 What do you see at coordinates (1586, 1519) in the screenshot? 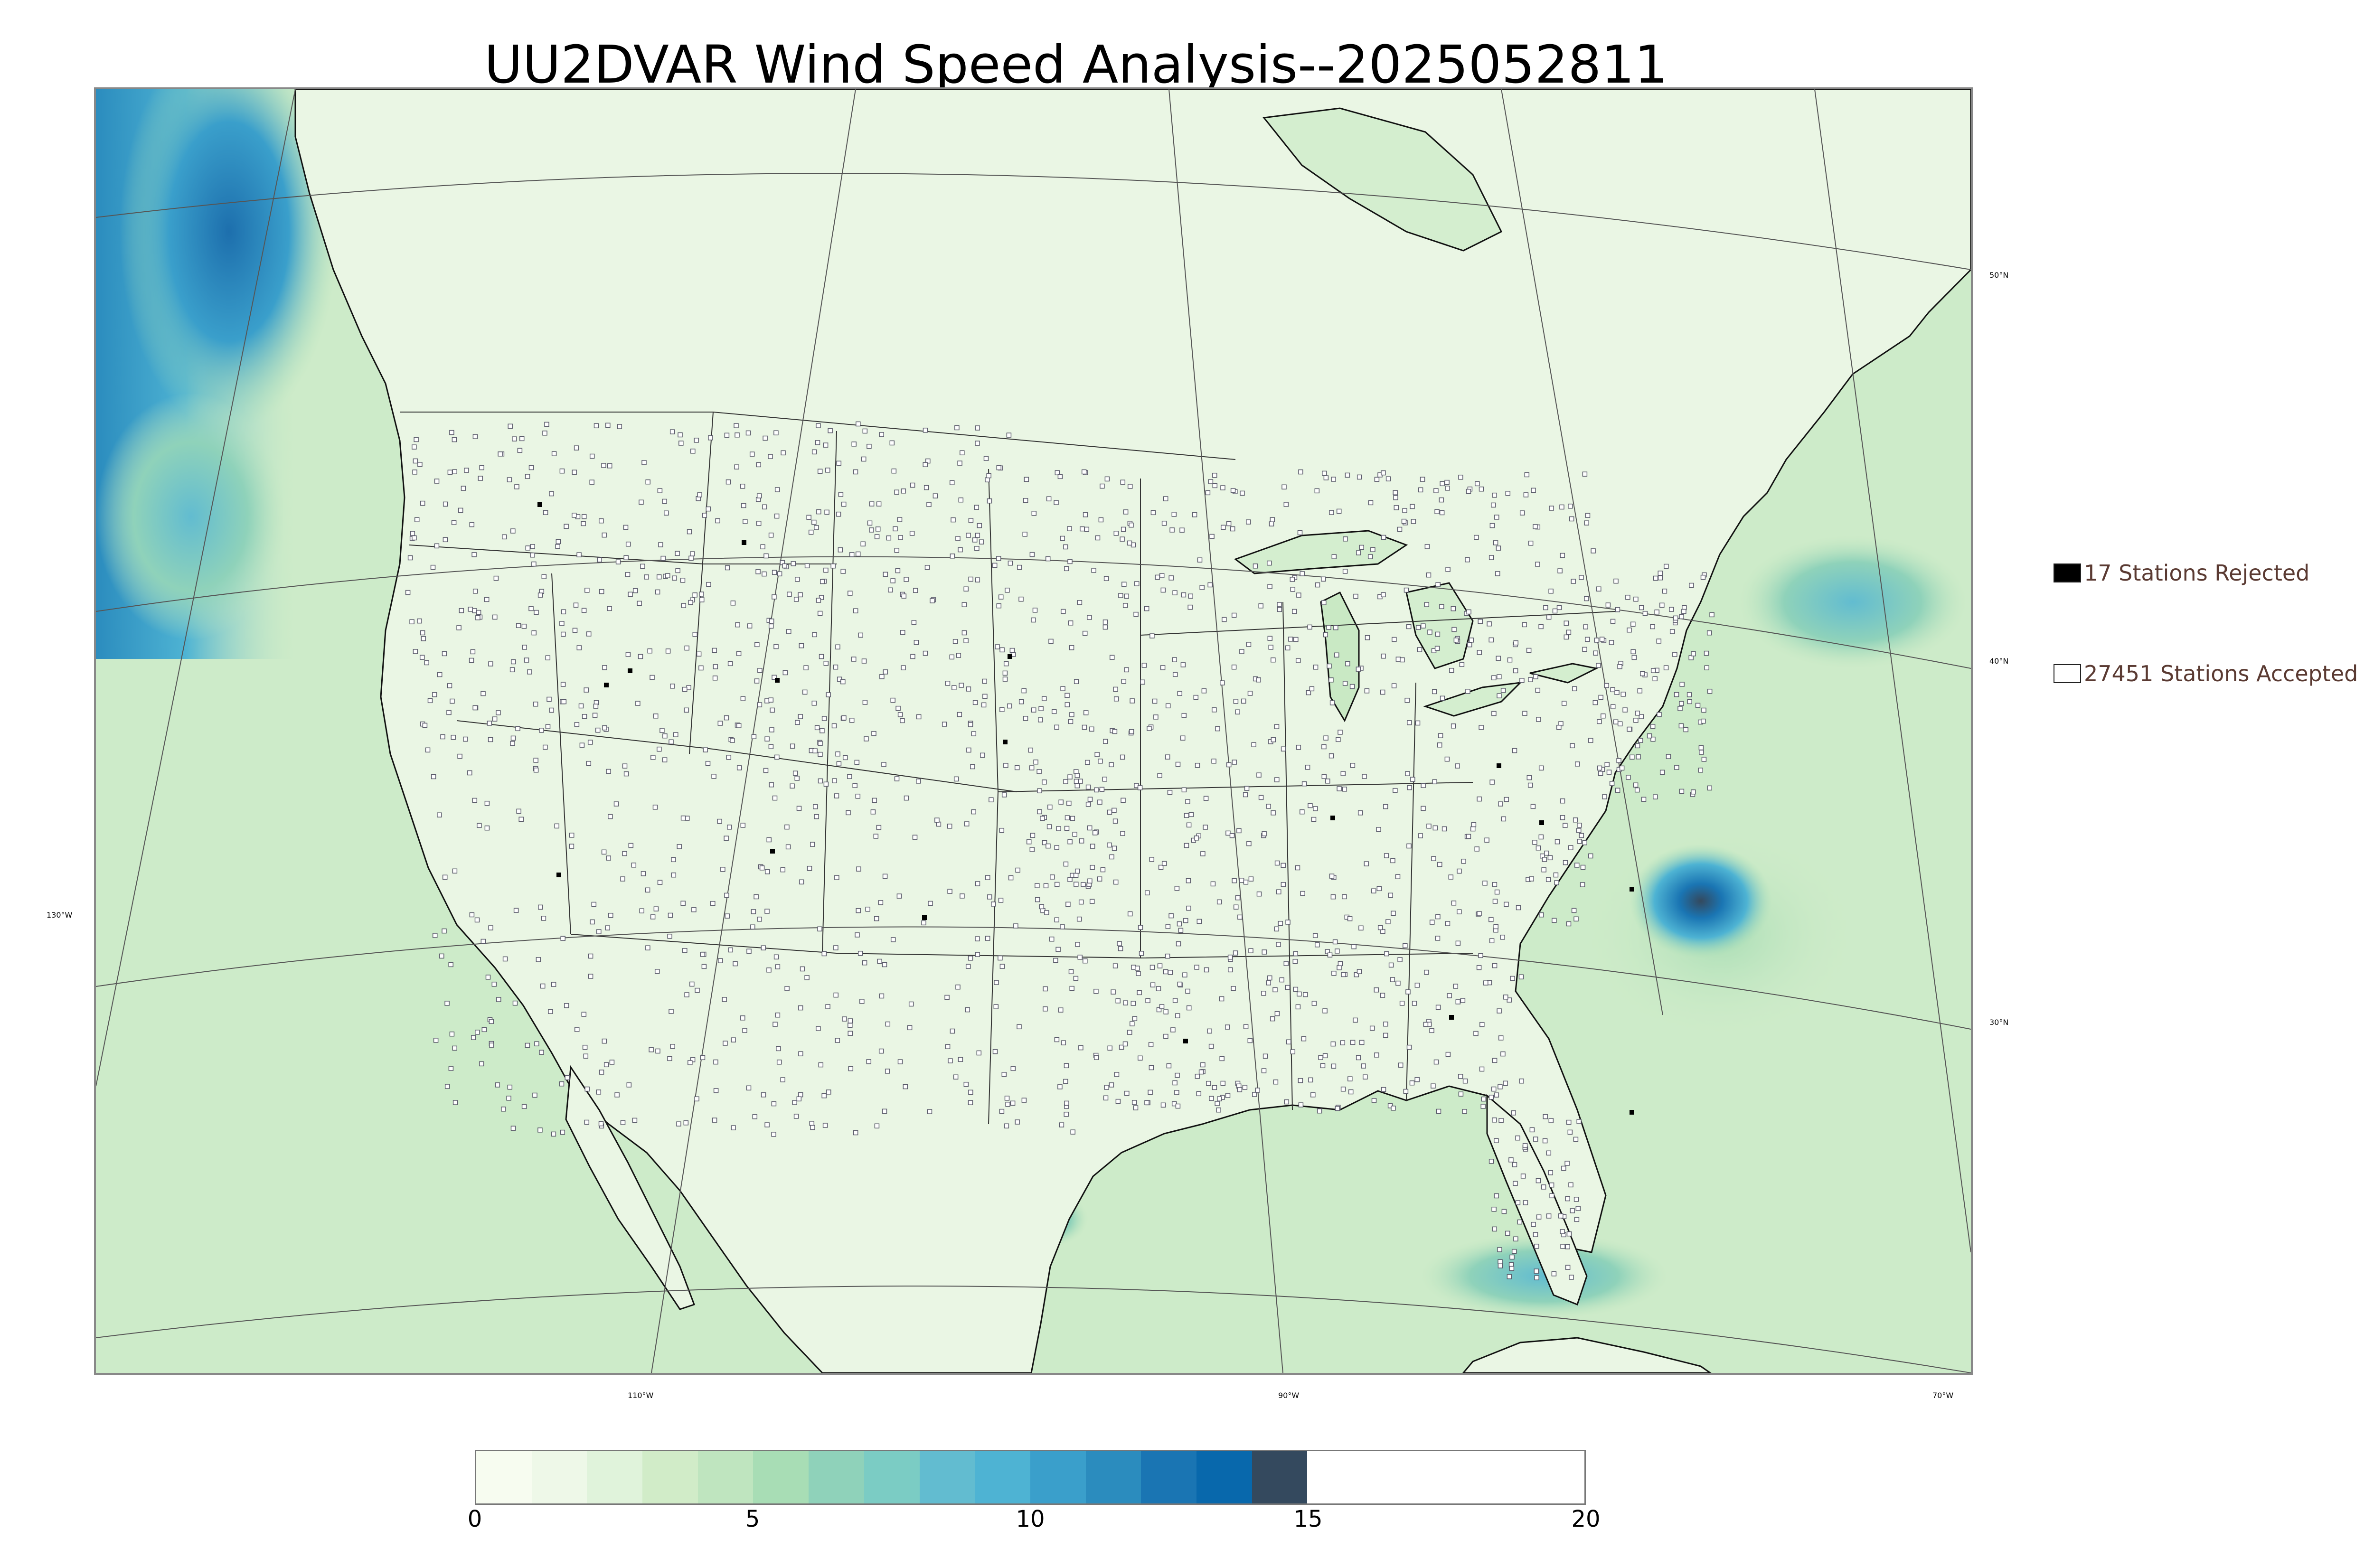
I see `colorbar-tick-20: 20` at bounding box center [1586, 1519].